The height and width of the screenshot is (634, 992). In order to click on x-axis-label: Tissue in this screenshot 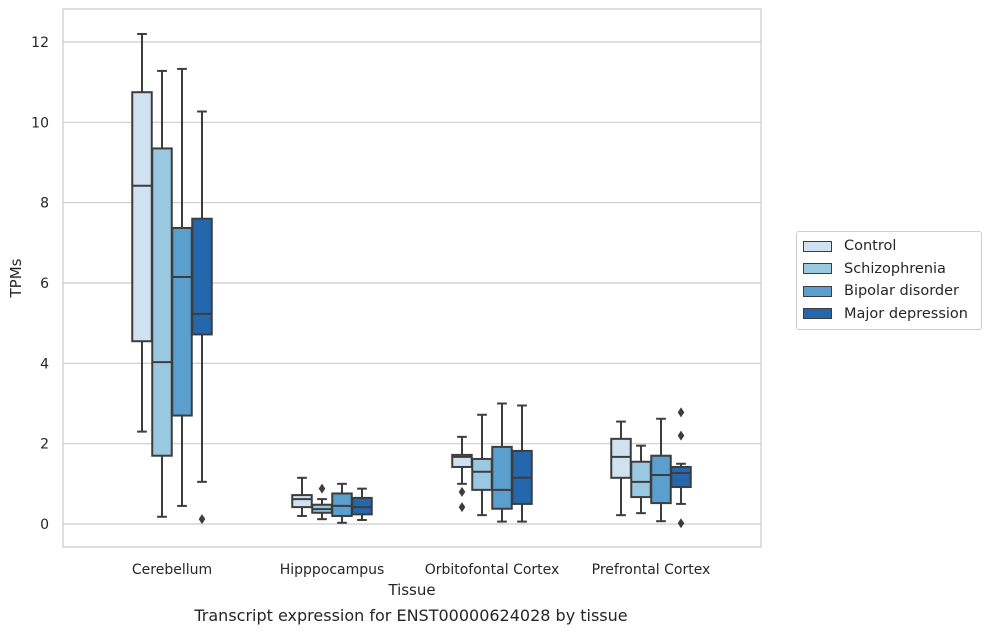, I will do `click(411, 590)`.